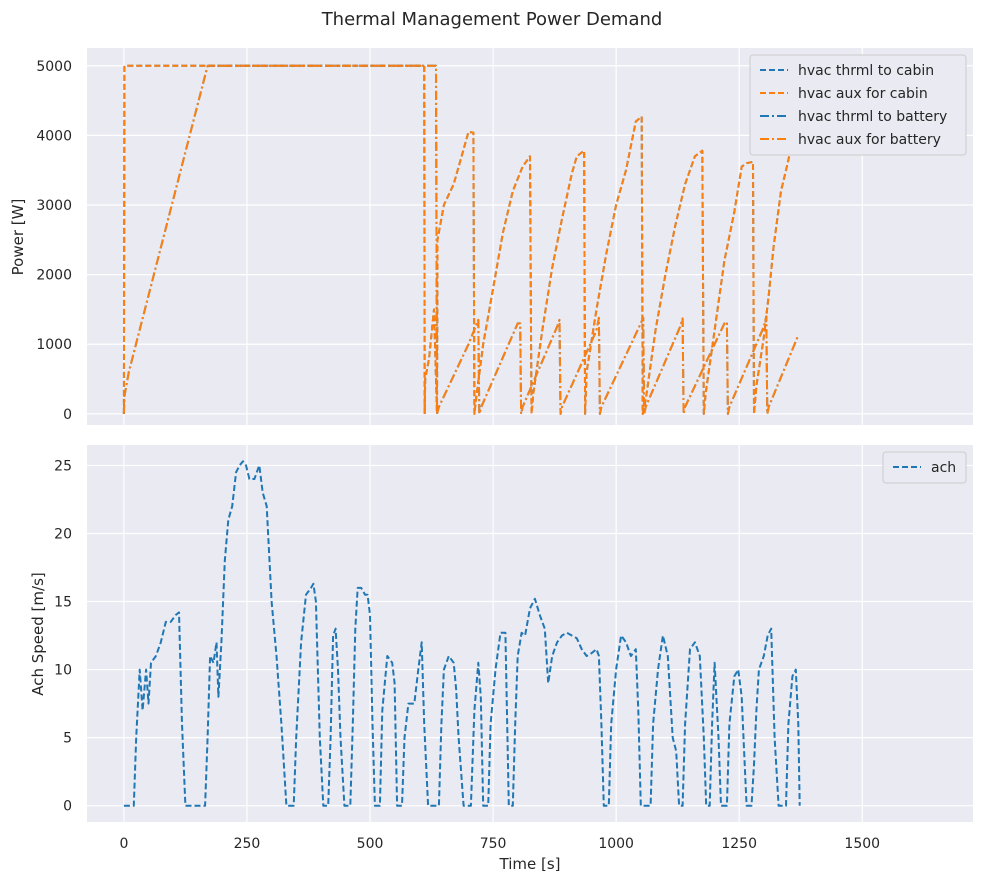  I want to click on y-tick-label: 20, so click(63, 534).